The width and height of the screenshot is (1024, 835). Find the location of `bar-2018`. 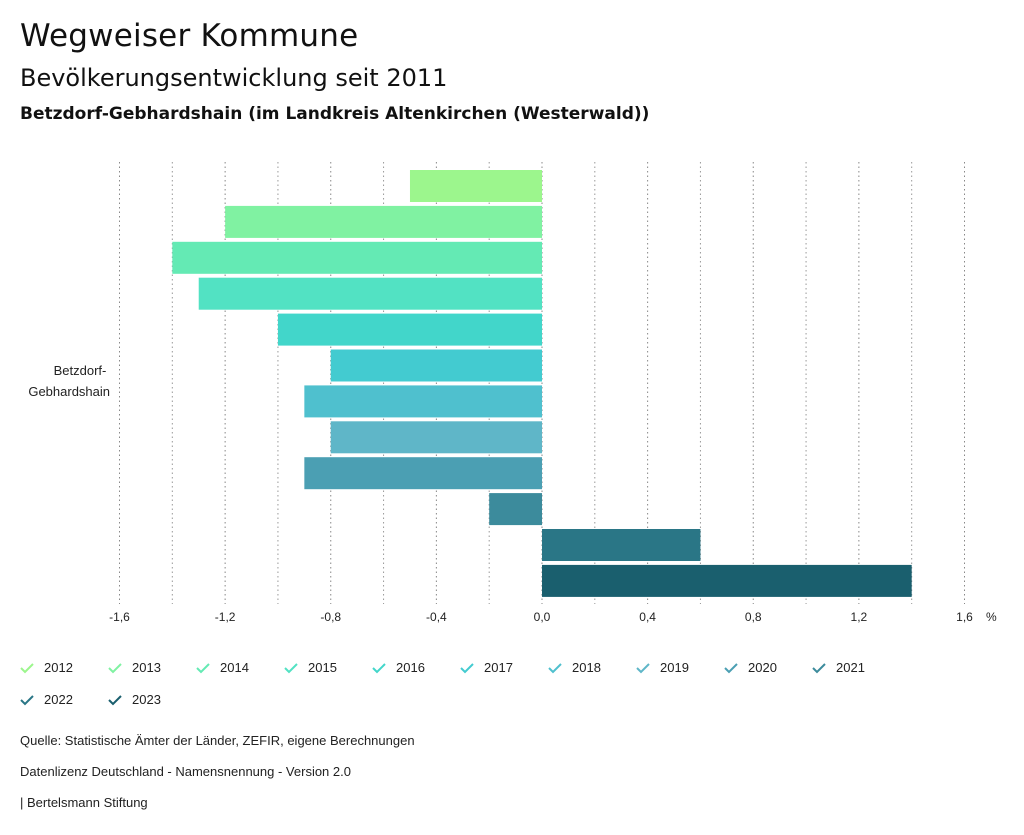

bar-2018 is located at coordinates (423, 401).